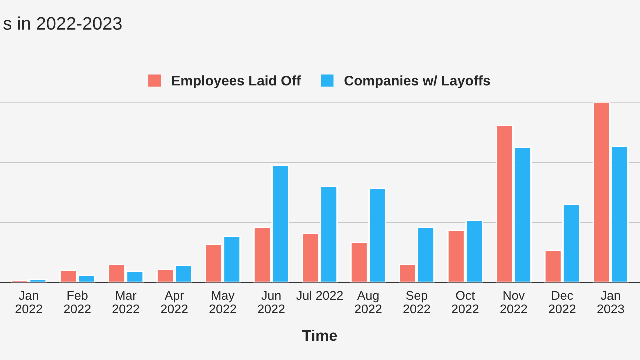 The image size is (640, 360). What do you see at coordinates (237, 82) in the screenshot?
I see `legend-label: Employees Laid Off` at bounding box center [237, 82].